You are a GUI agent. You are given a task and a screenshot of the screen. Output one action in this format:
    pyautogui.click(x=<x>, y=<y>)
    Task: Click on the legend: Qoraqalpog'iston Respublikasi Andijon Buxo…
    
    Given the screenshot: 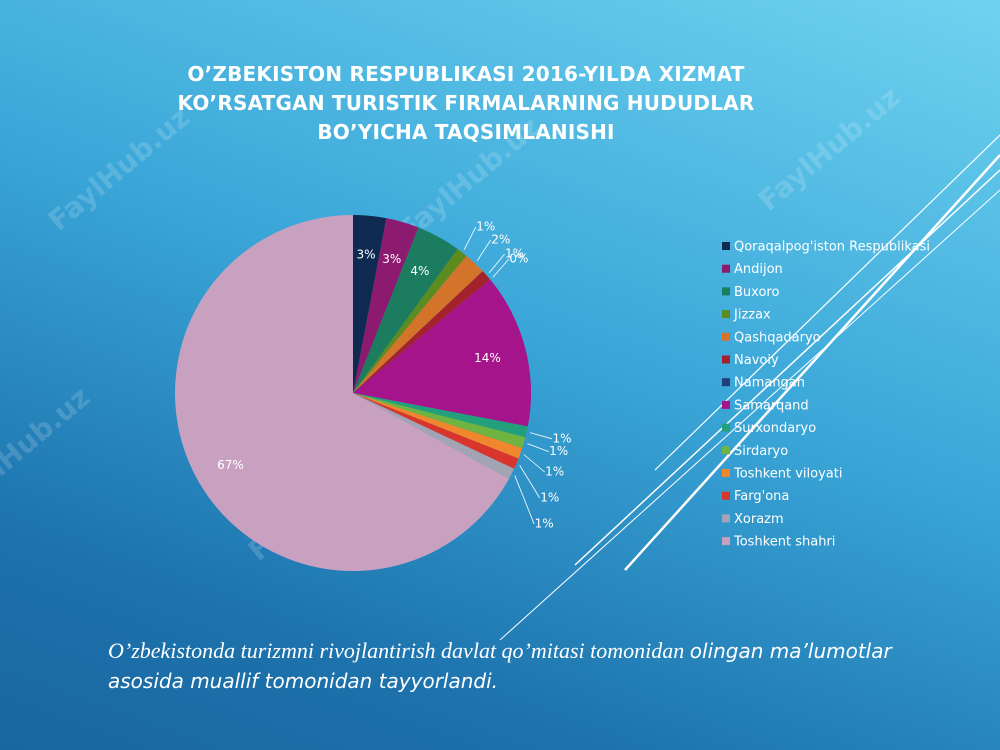 What is the action you would take?
    pyautogui.click(x=826, y=395)
    